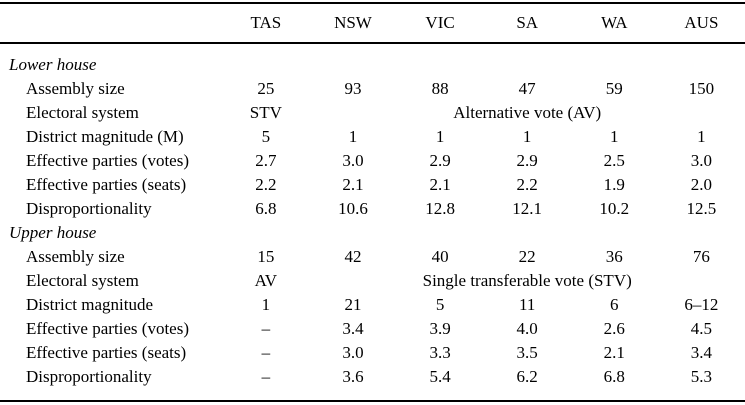  Describe the element at coordinates (53, 64) in the screenshot. I see `section-title-lower-house: Lower house` at that location.